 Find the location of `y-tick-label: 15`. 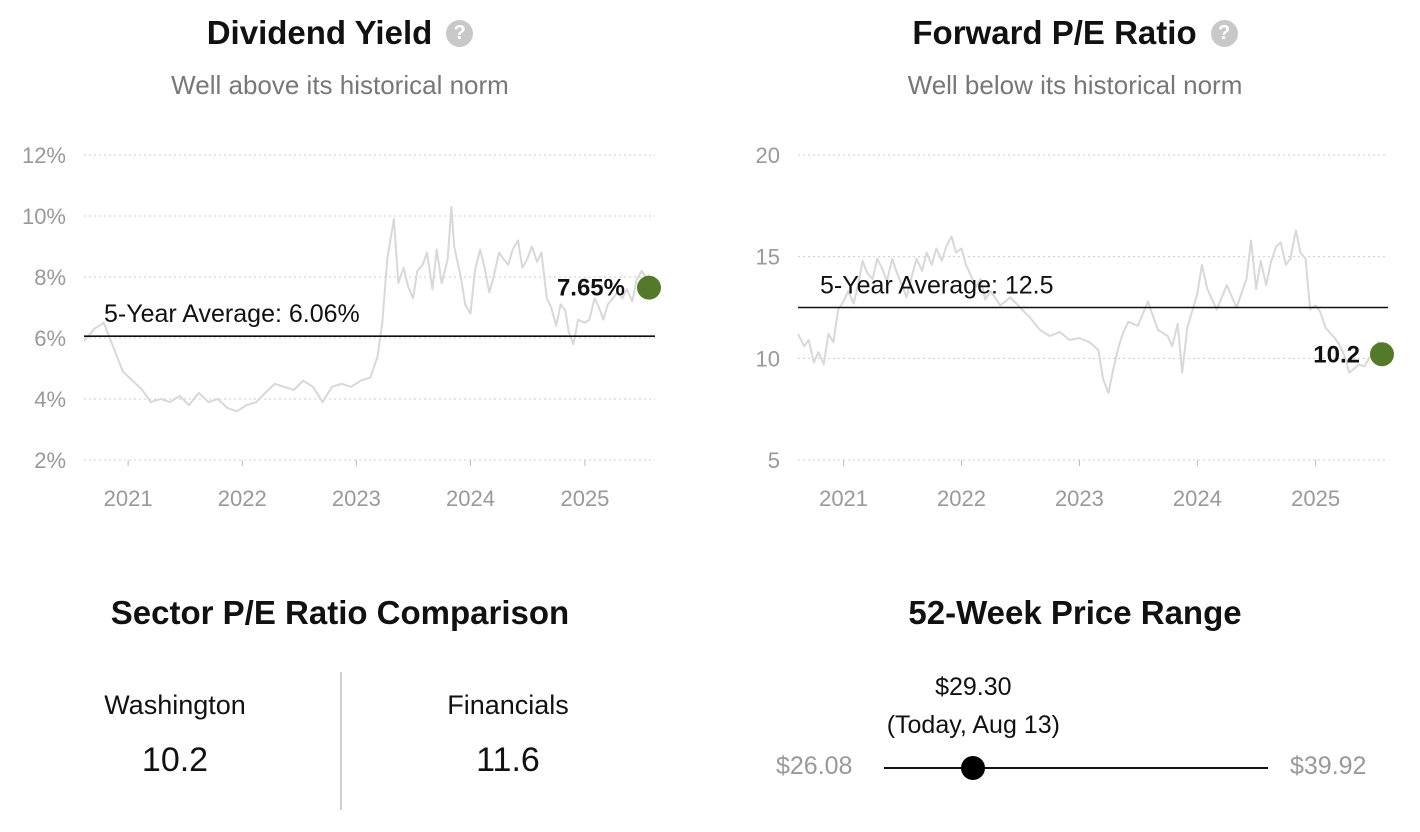

y-tick-label: 15 is located at coordinates (768, 257).